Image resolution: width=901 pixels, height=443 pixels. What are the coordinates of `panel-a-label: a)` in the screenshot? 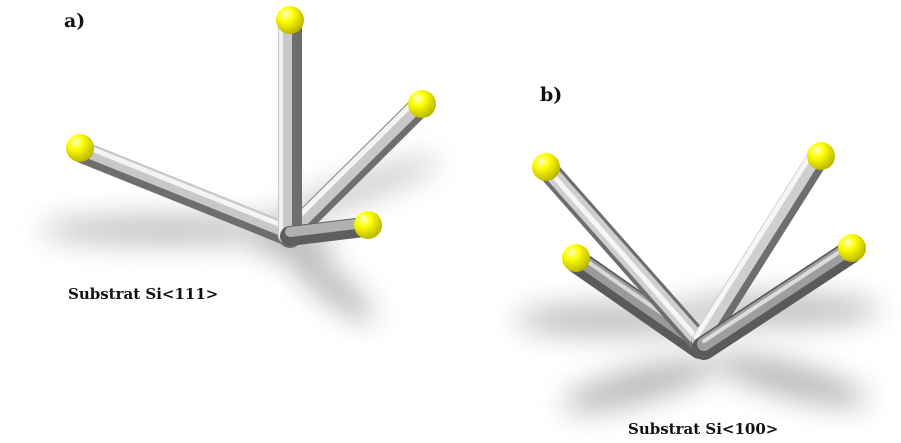 It's located at (75, 21).